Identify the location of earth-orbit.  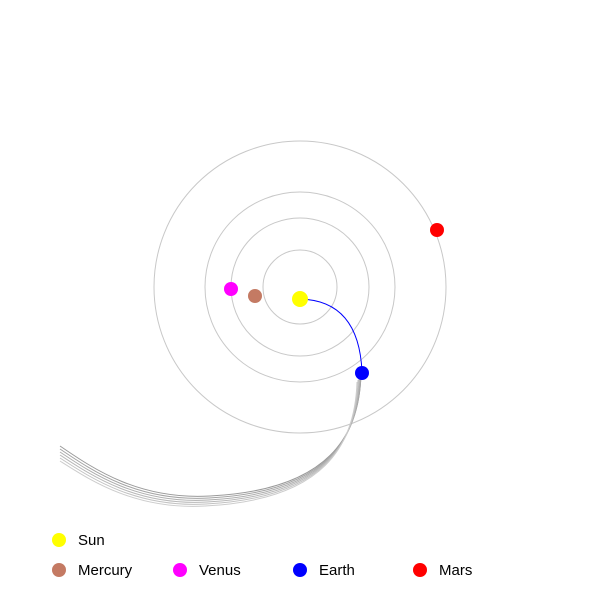
(300, 287).